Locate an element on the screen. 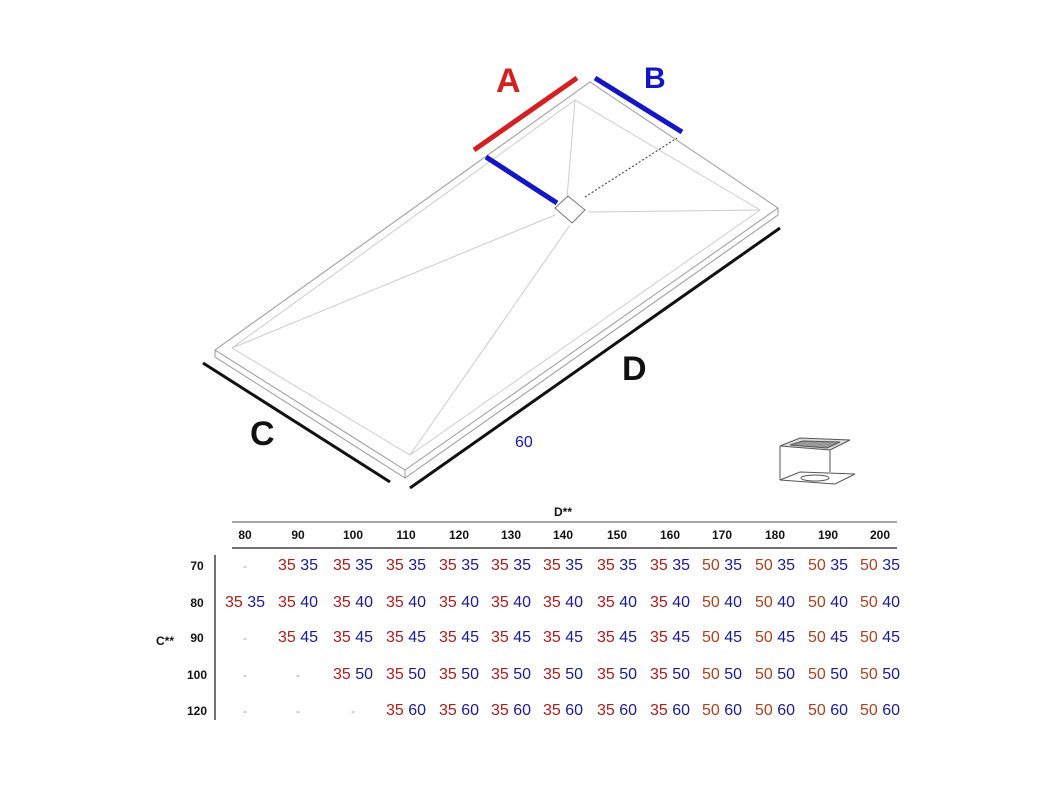 This screenshot has width=1056, height=792. table-cell: 50 45 is located at coordinates (775, 638).